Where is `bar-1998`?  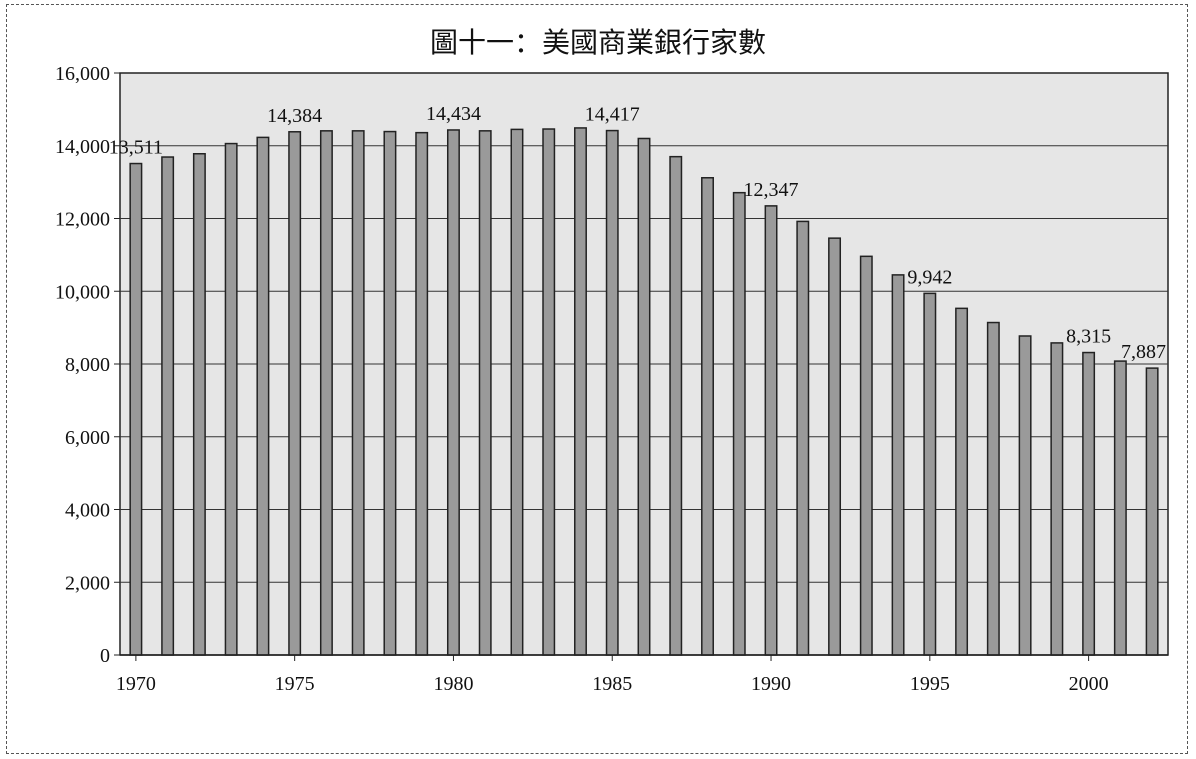
bar-1998 is located at coordinates (1025, 495).